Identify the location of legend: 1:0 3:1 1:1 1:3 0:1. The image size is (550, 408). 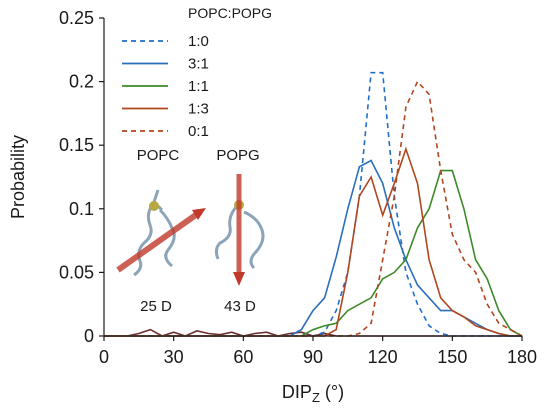
(165, 86).